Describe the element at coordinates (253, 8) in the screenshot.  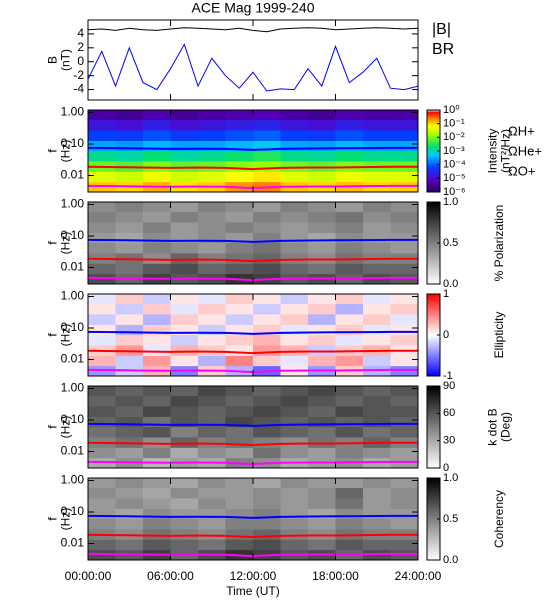
I see `chart-title: ACE Mag 1999-240` at that location.